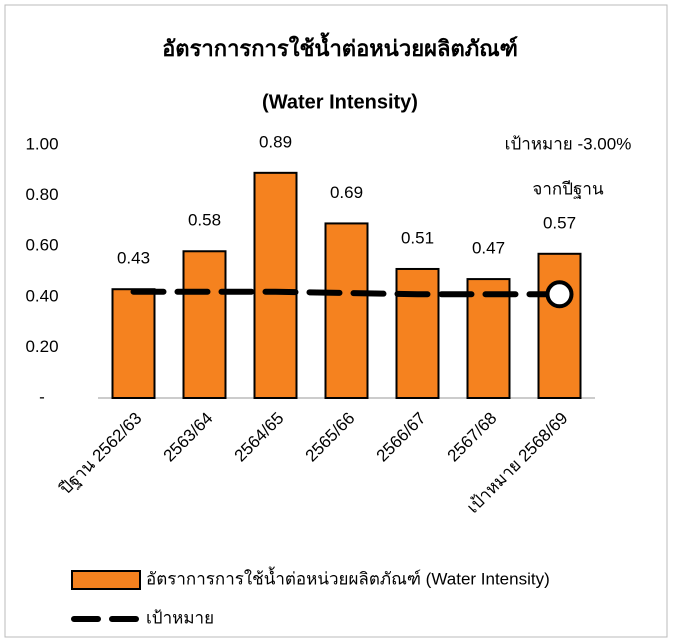  Describe the element at coordinates (559, 222) in the screenshot. I see `data-label: 0.57` at that location.